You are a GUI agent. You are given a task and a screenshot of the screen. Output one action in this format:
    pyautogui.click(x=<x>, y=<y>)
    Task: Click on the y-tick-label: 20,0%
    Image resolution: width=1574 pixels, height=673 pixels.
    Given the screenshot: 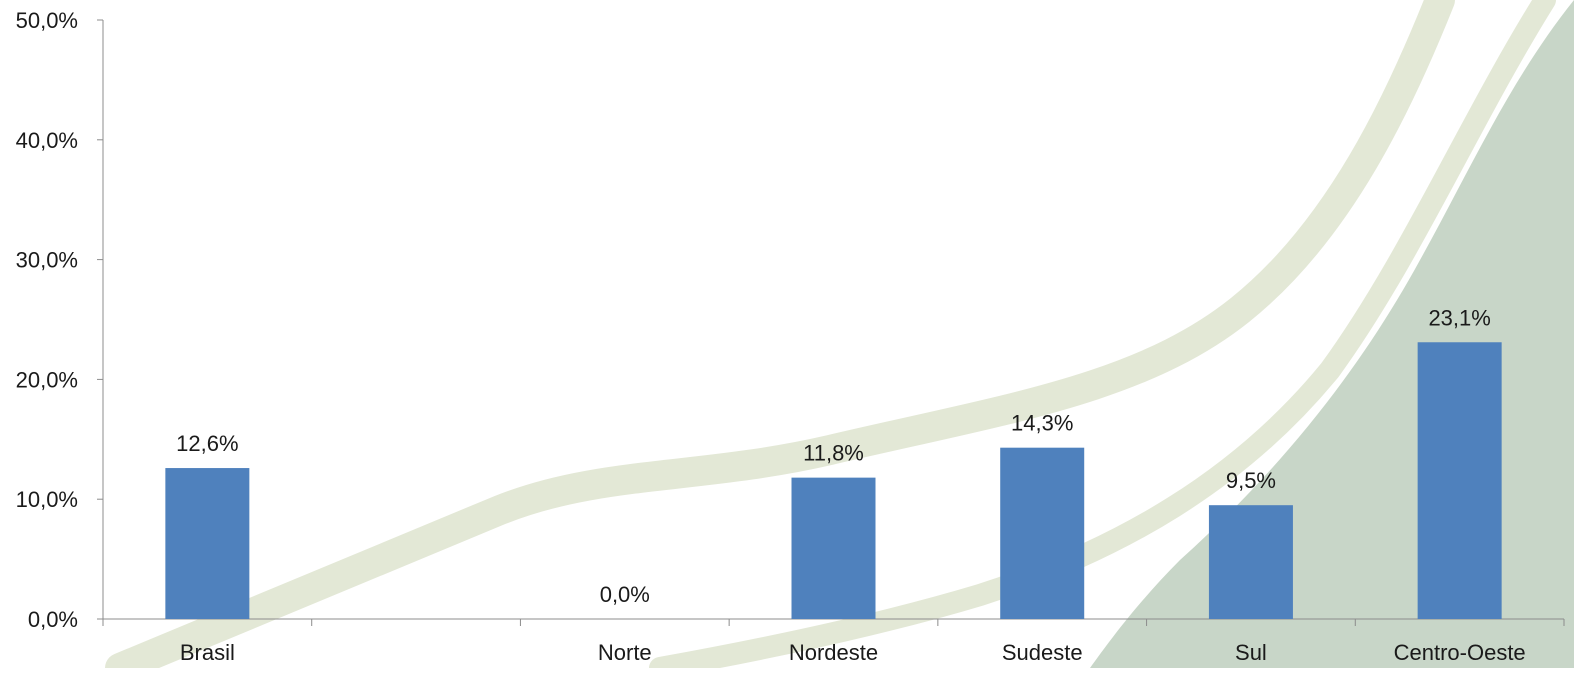 What is the action you would take?
    pyautogui.click(x=47, y=379)
    